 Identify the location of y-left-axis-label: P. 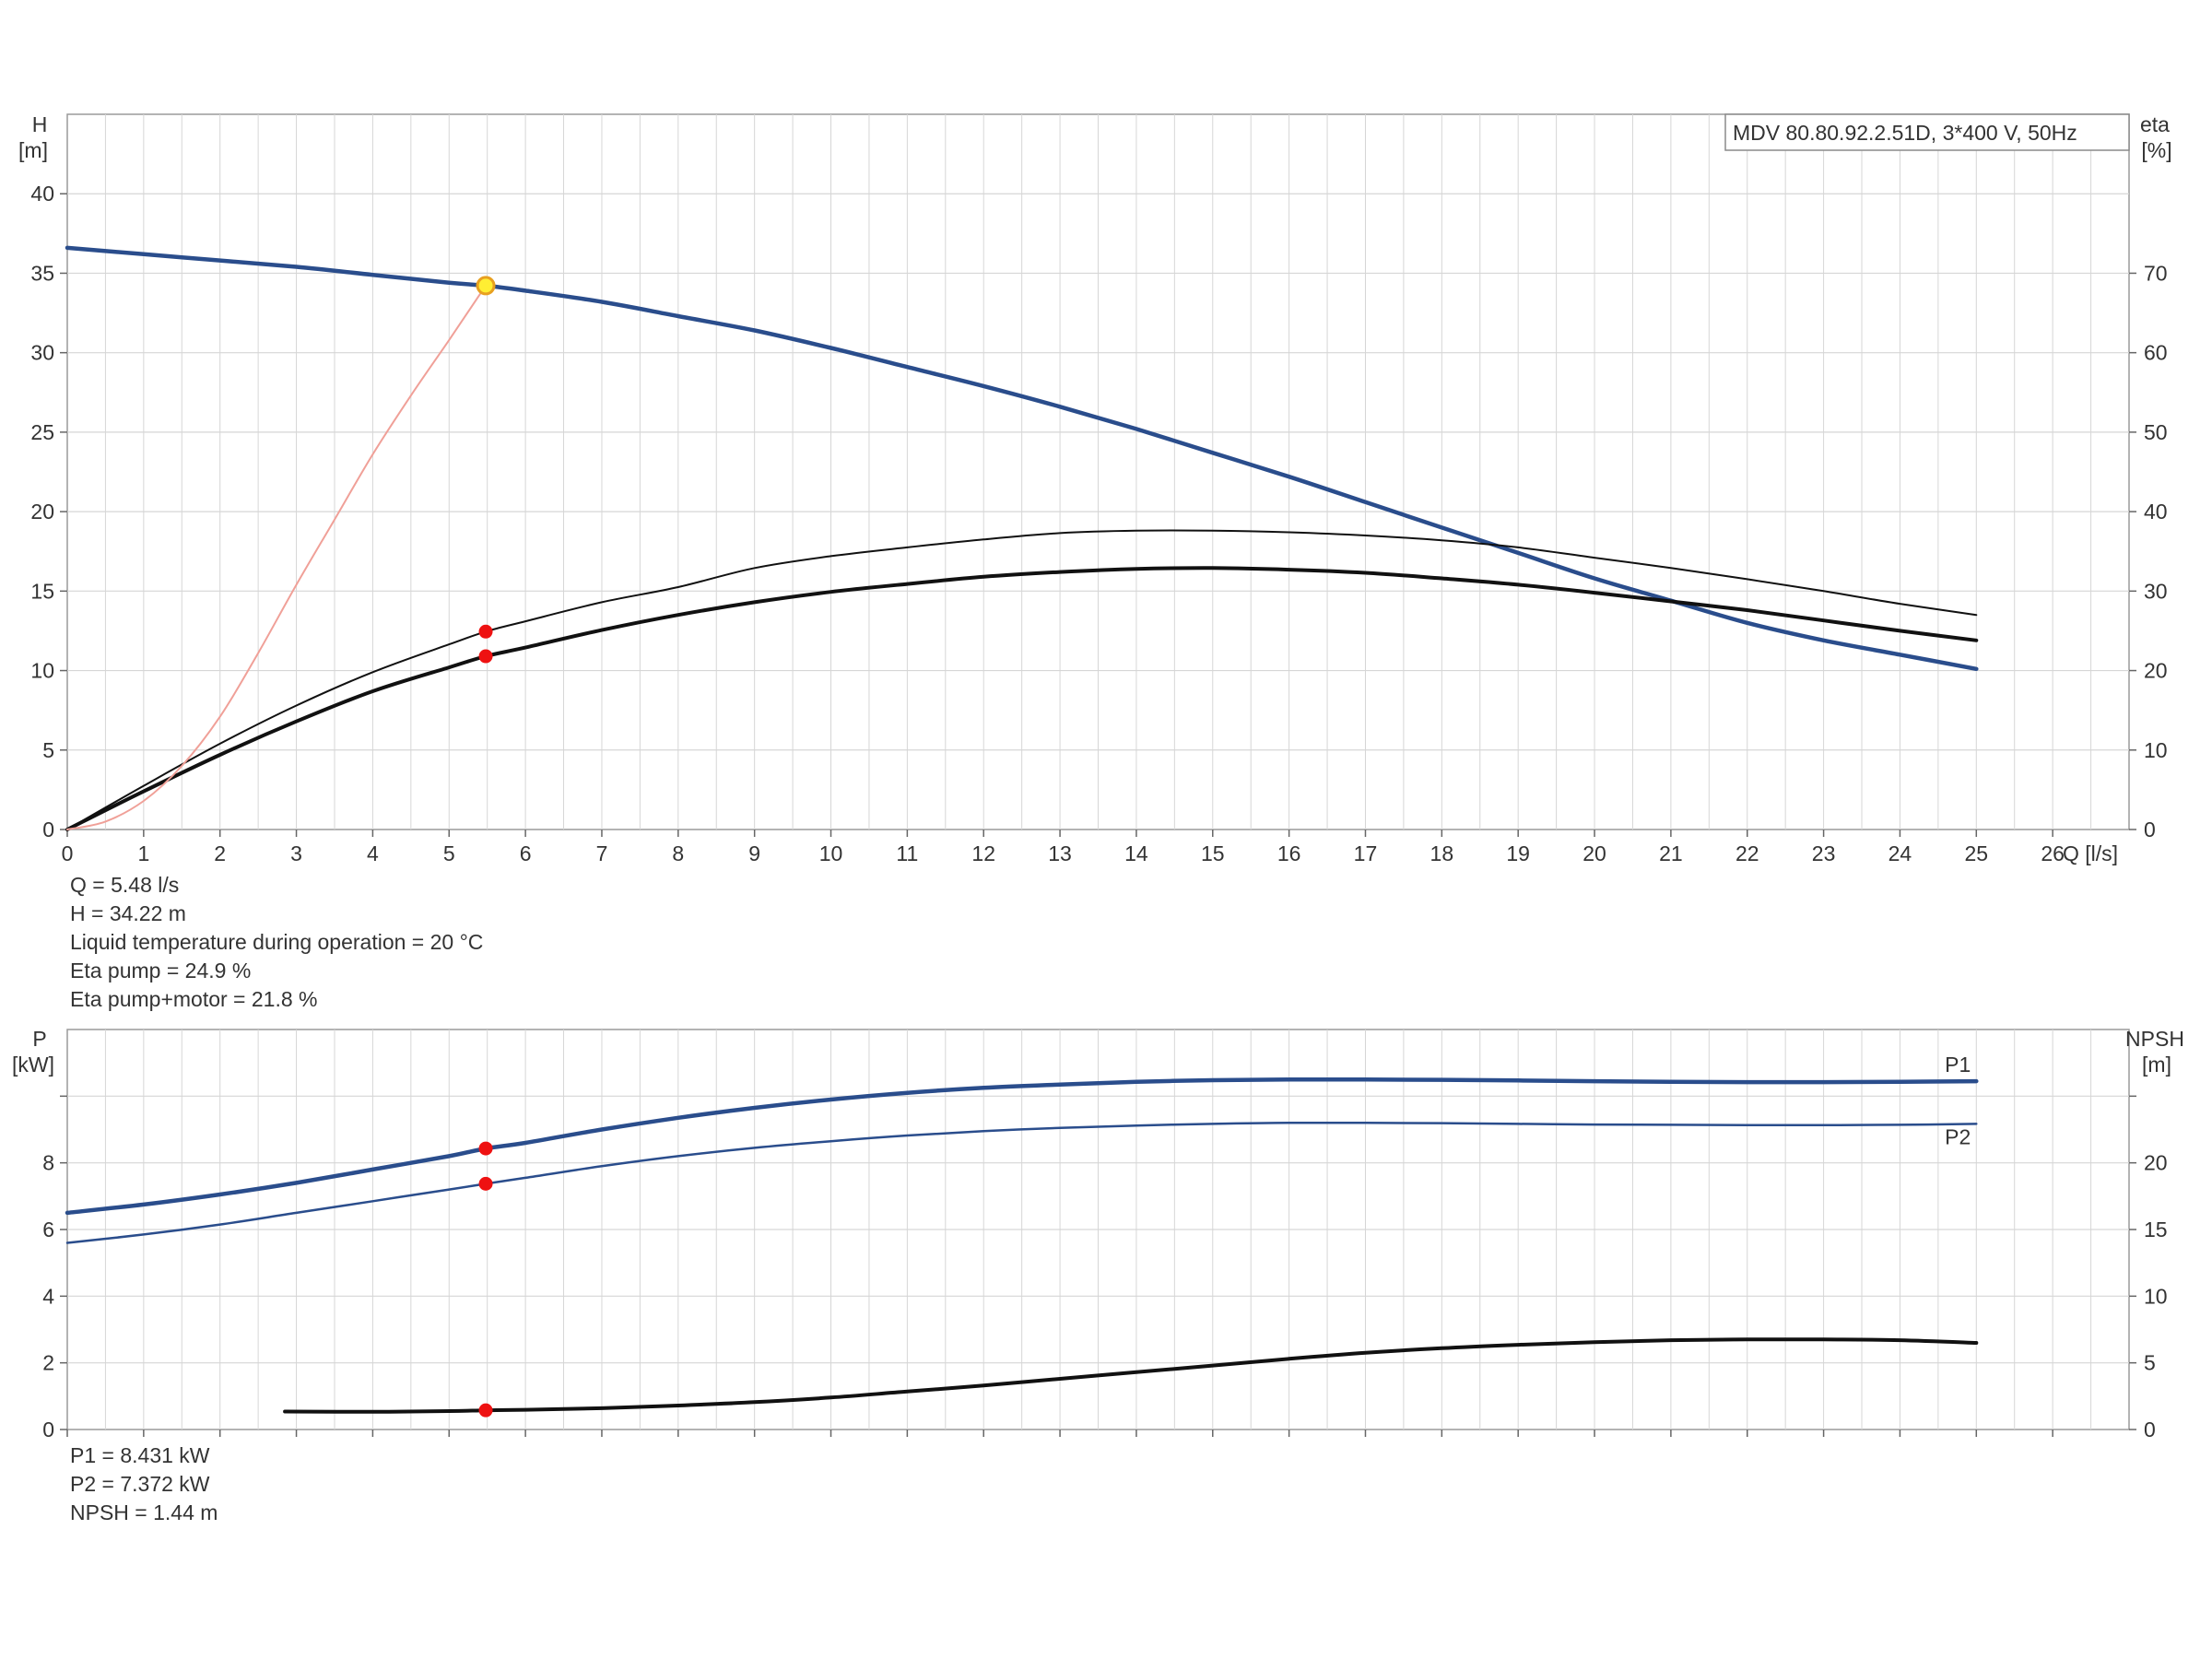
(39, 1039).